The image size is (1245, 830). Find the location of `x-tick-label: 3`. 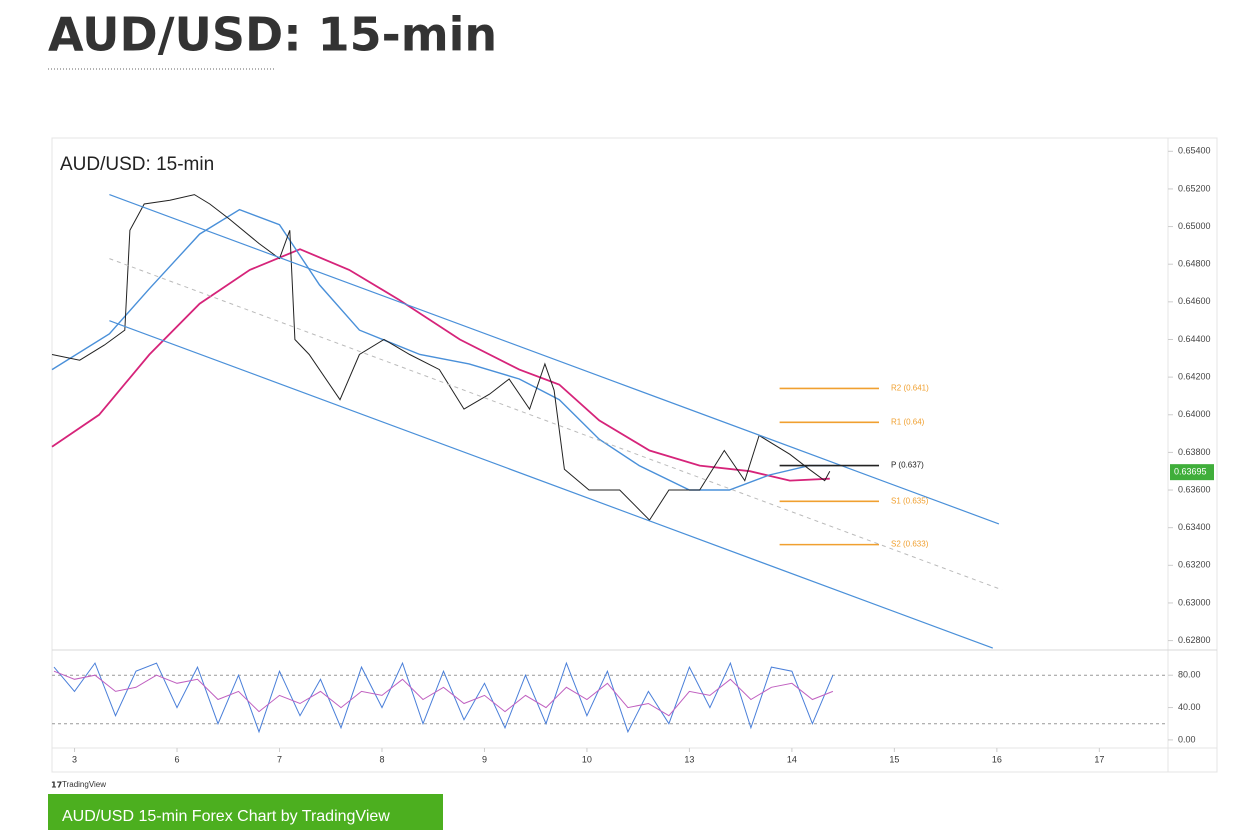

x-tick-label: 3 is located at coordinates (74, 759).